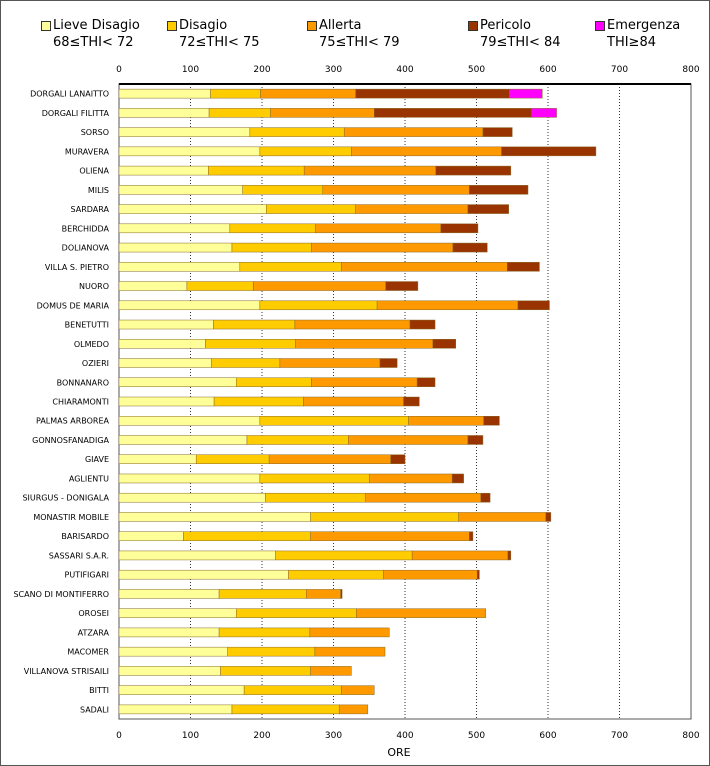  Describe the element at coordinates (85, 536) in the screenshot. I see `category-label: BARISARDO` at that location.